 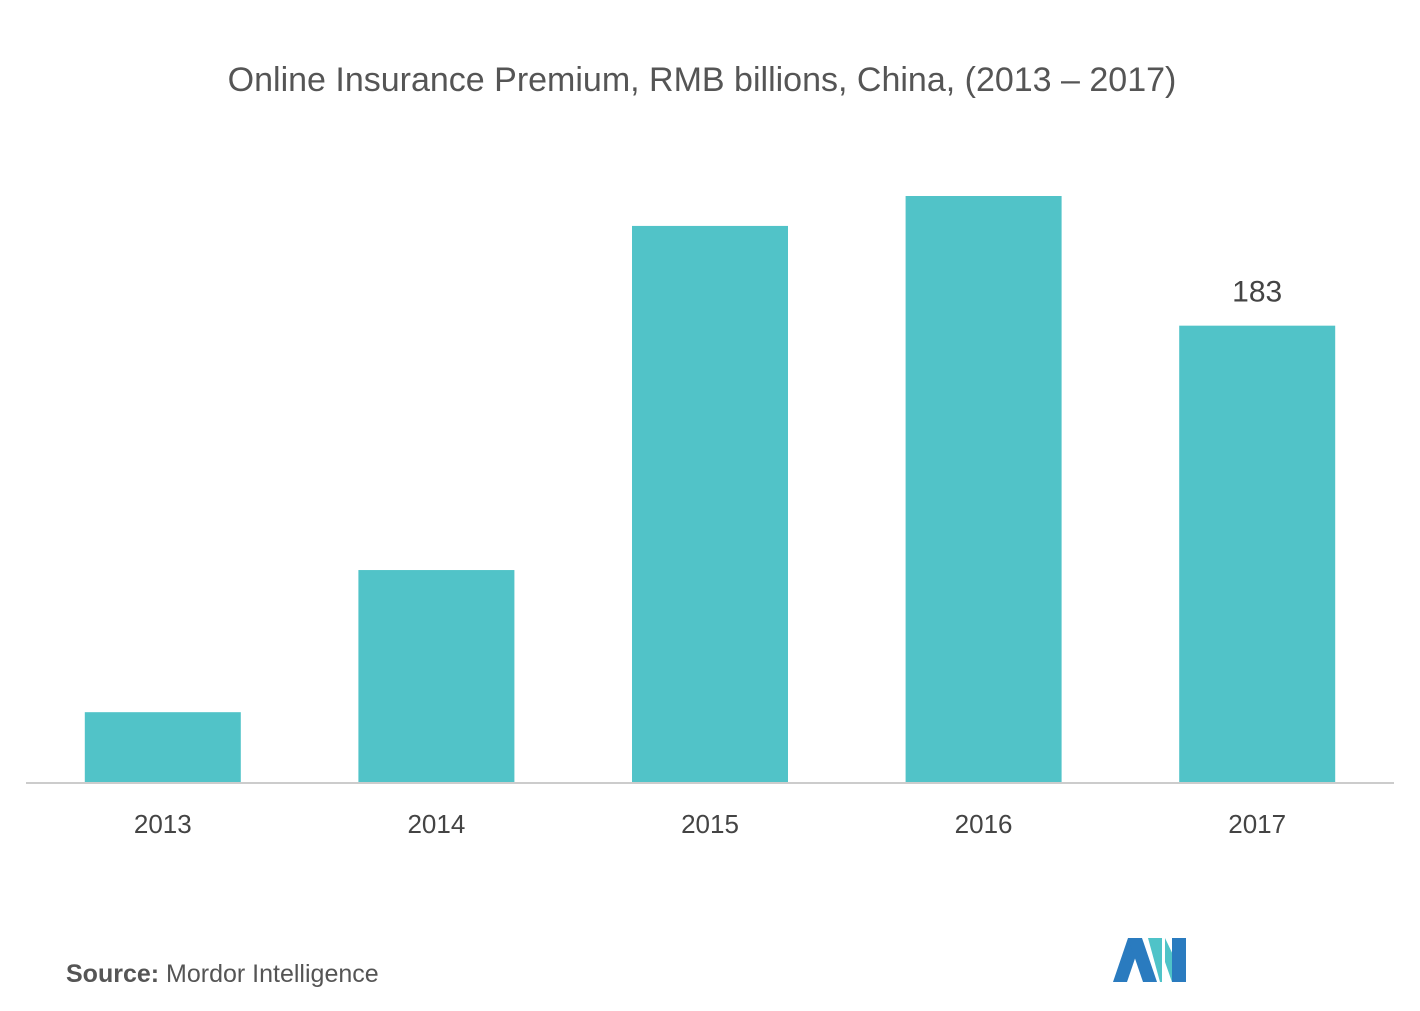 What do you see at coordinates (272, 974) in the screenshot?
I see `source-text: Mordor Intelligence` at bounding box center [272, 974].